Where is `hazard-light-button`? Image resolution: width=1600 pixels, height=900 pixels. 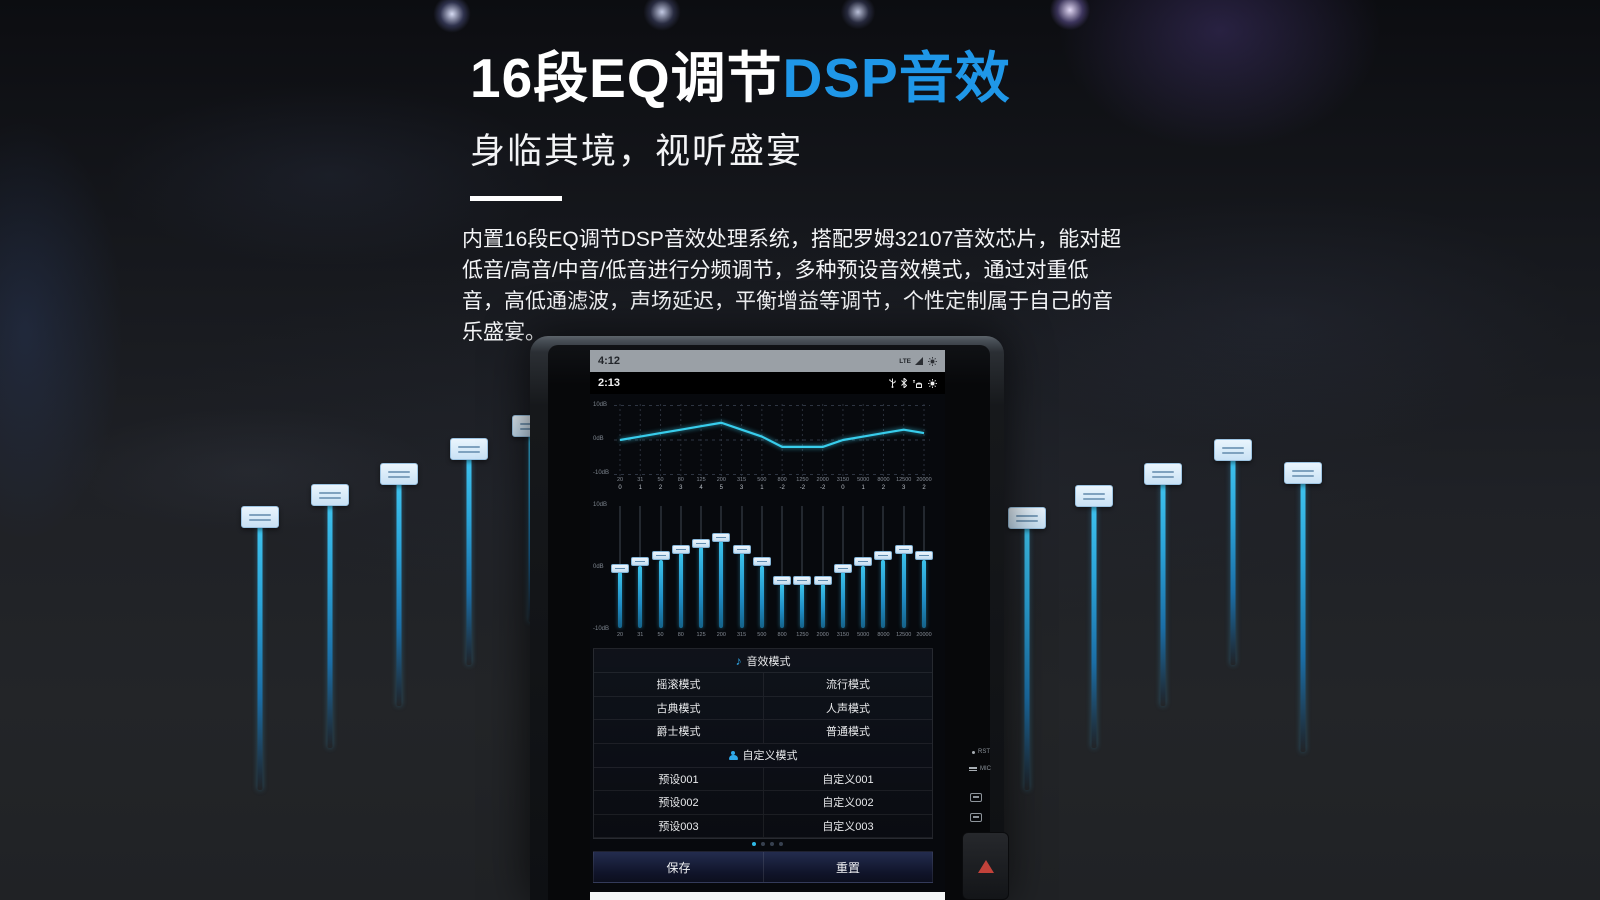 hazard-light-button is located at coordinates (985, 866).